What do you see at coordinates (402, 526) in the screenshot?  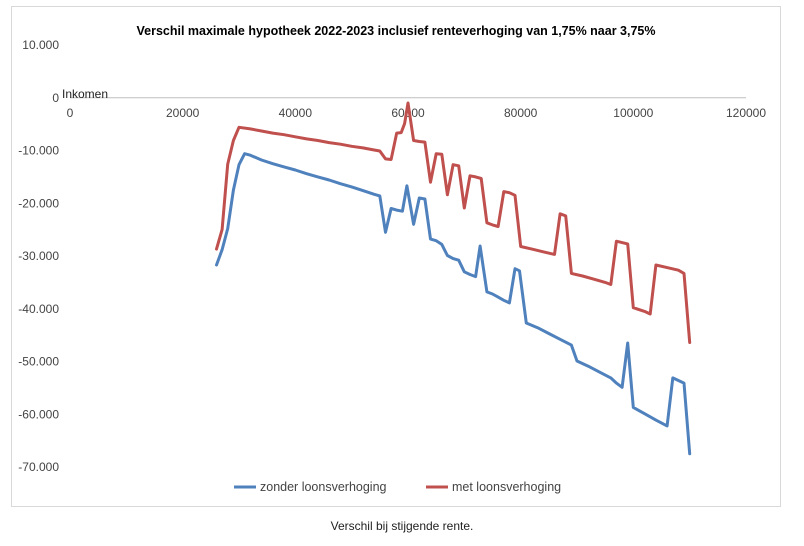 I see `figure-caption: Verschil bij stijgende rente.` at bounding box center [402, 526].